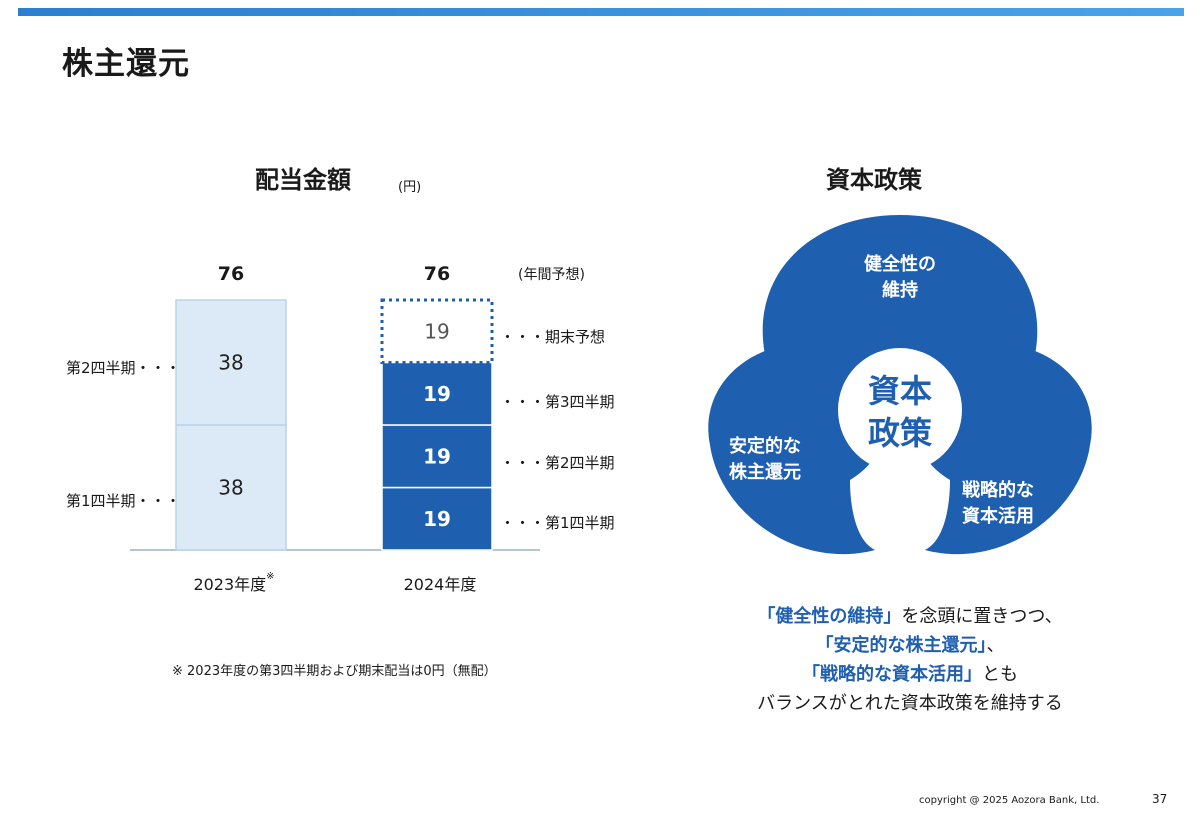 Image resolution: width=1200 pixels, height=815 pixels. I want to click on center-label: 資本 政策, so click(900, 412).